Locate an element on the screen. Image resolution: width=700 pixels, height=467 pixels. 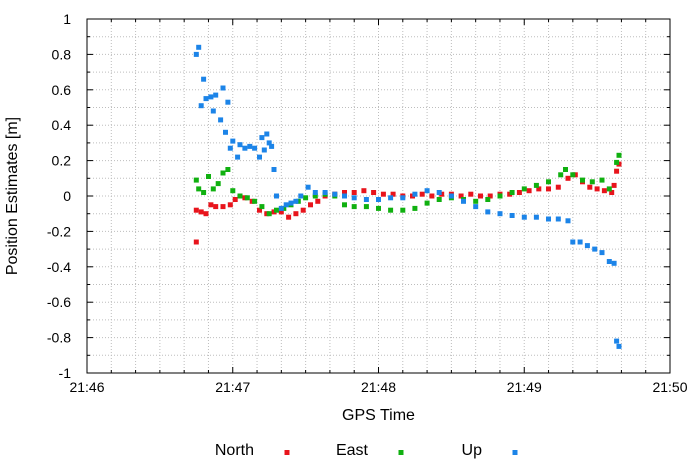
x-tick-label: 21:48 is located at coordinates (378, 387).